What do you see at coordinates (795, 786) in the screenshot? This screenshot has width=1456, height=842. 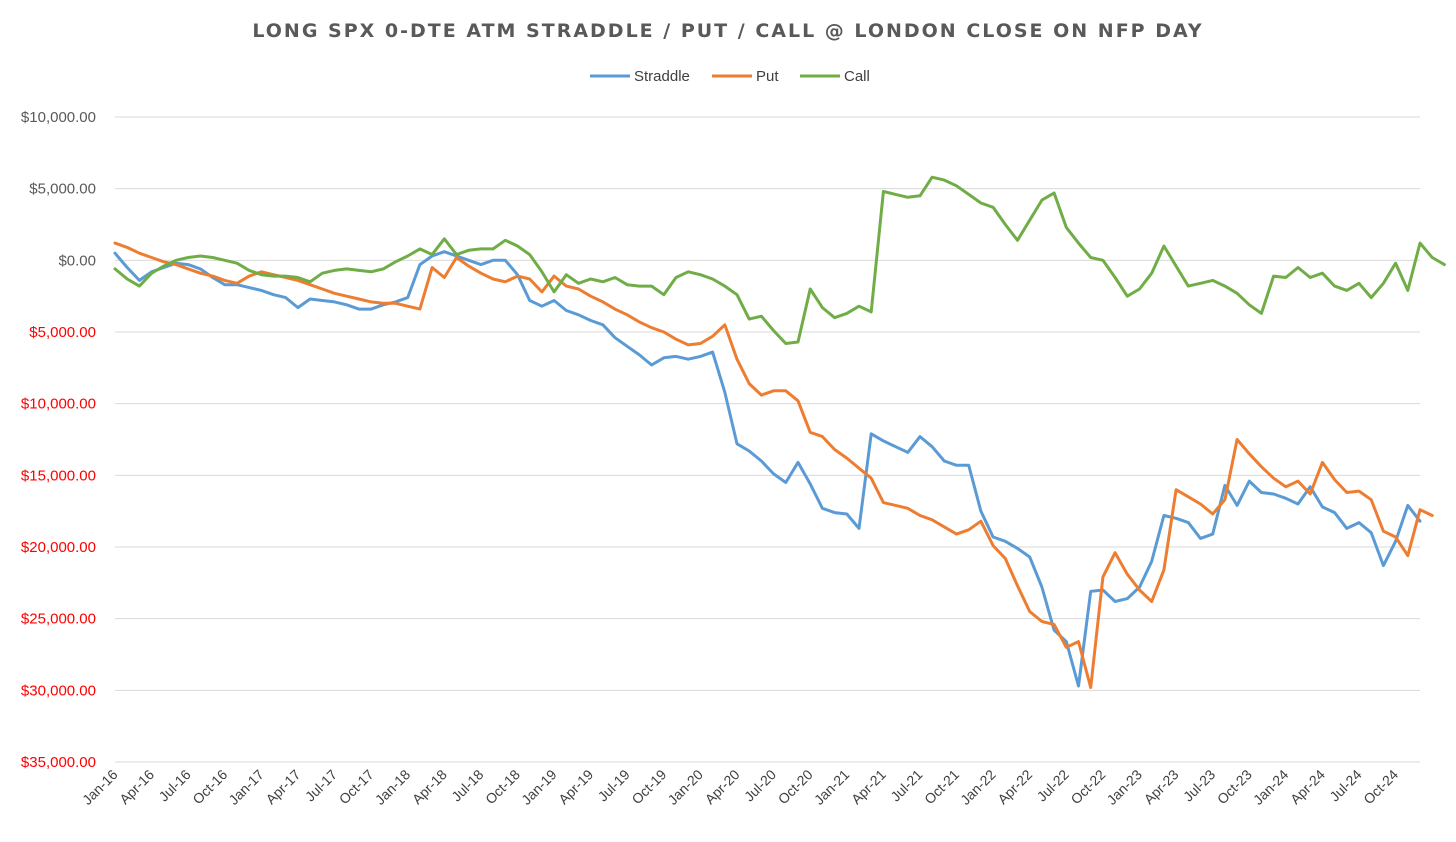 I see `x-tick-label: Oct-20` at bounding box center [795, 786].